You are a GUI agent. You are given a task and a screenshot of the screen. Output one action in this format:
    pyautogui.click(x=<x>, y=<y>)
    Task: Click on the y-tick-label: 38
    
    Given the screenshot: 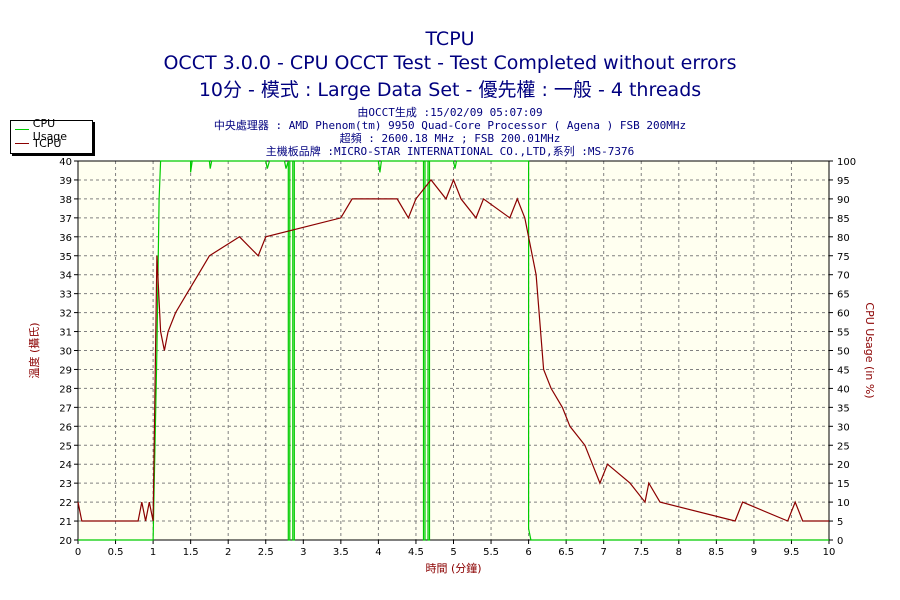 What is the action you would take?
    pyautogui.click(x=65, y=200)
    